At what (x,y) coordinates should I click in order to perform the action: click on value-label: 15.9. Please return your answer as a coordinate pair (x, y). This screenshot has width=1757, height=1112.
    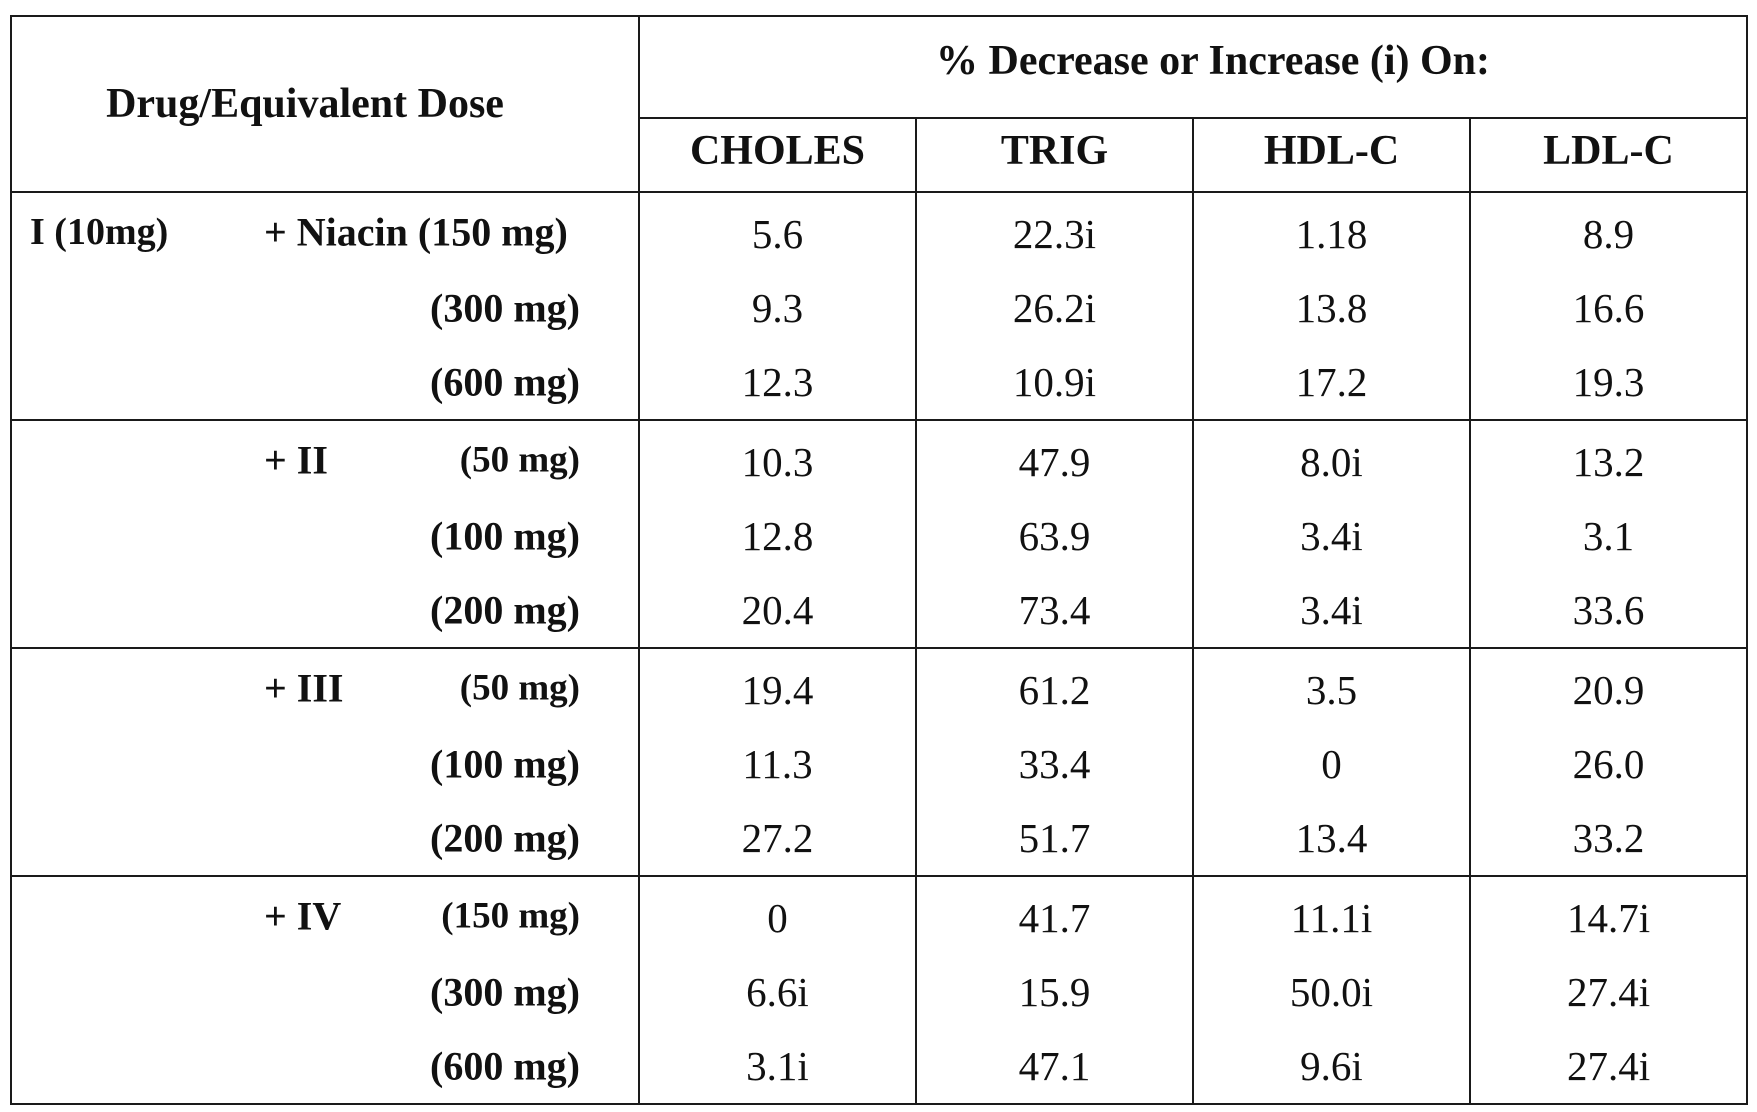
    Looking at the image, I should click on (1055, 992).